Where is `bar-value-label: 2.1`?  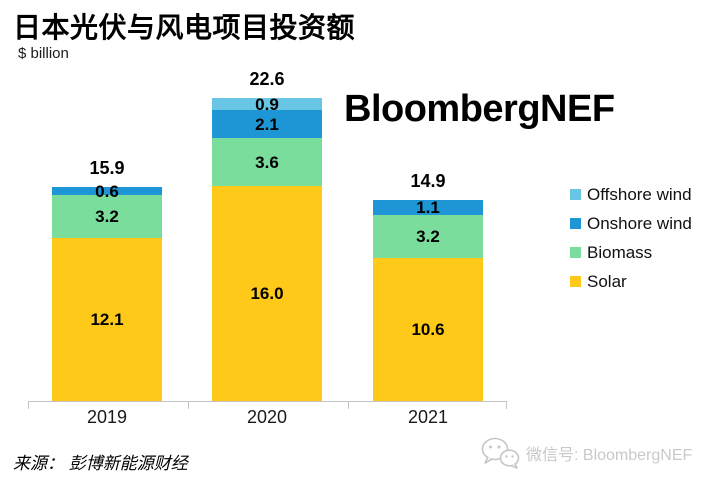
bar-value-label: 2.1 is located at coordinates (267, 124).